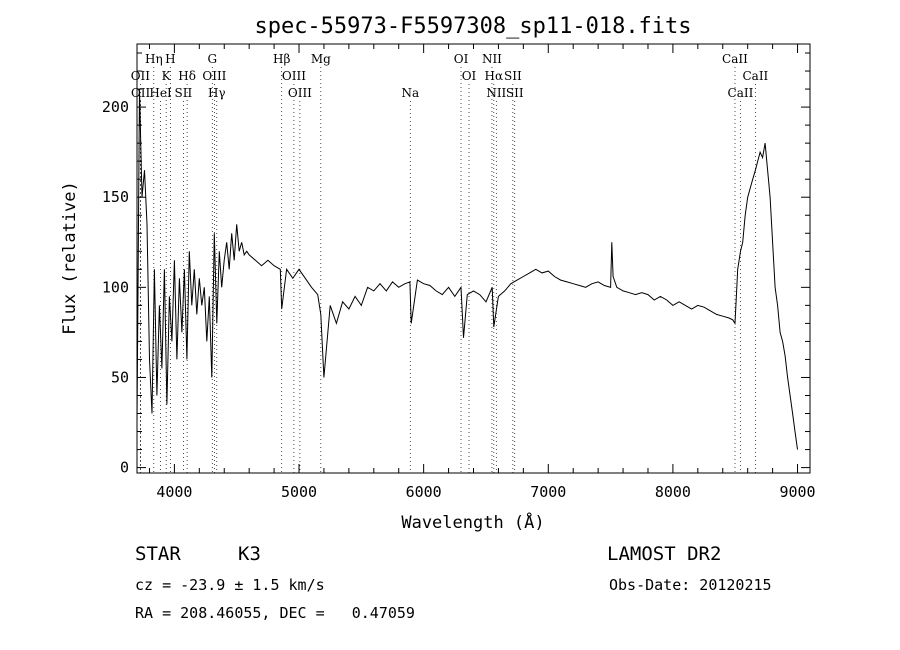  I want to click on object-class: STAR, so click(158, 554).